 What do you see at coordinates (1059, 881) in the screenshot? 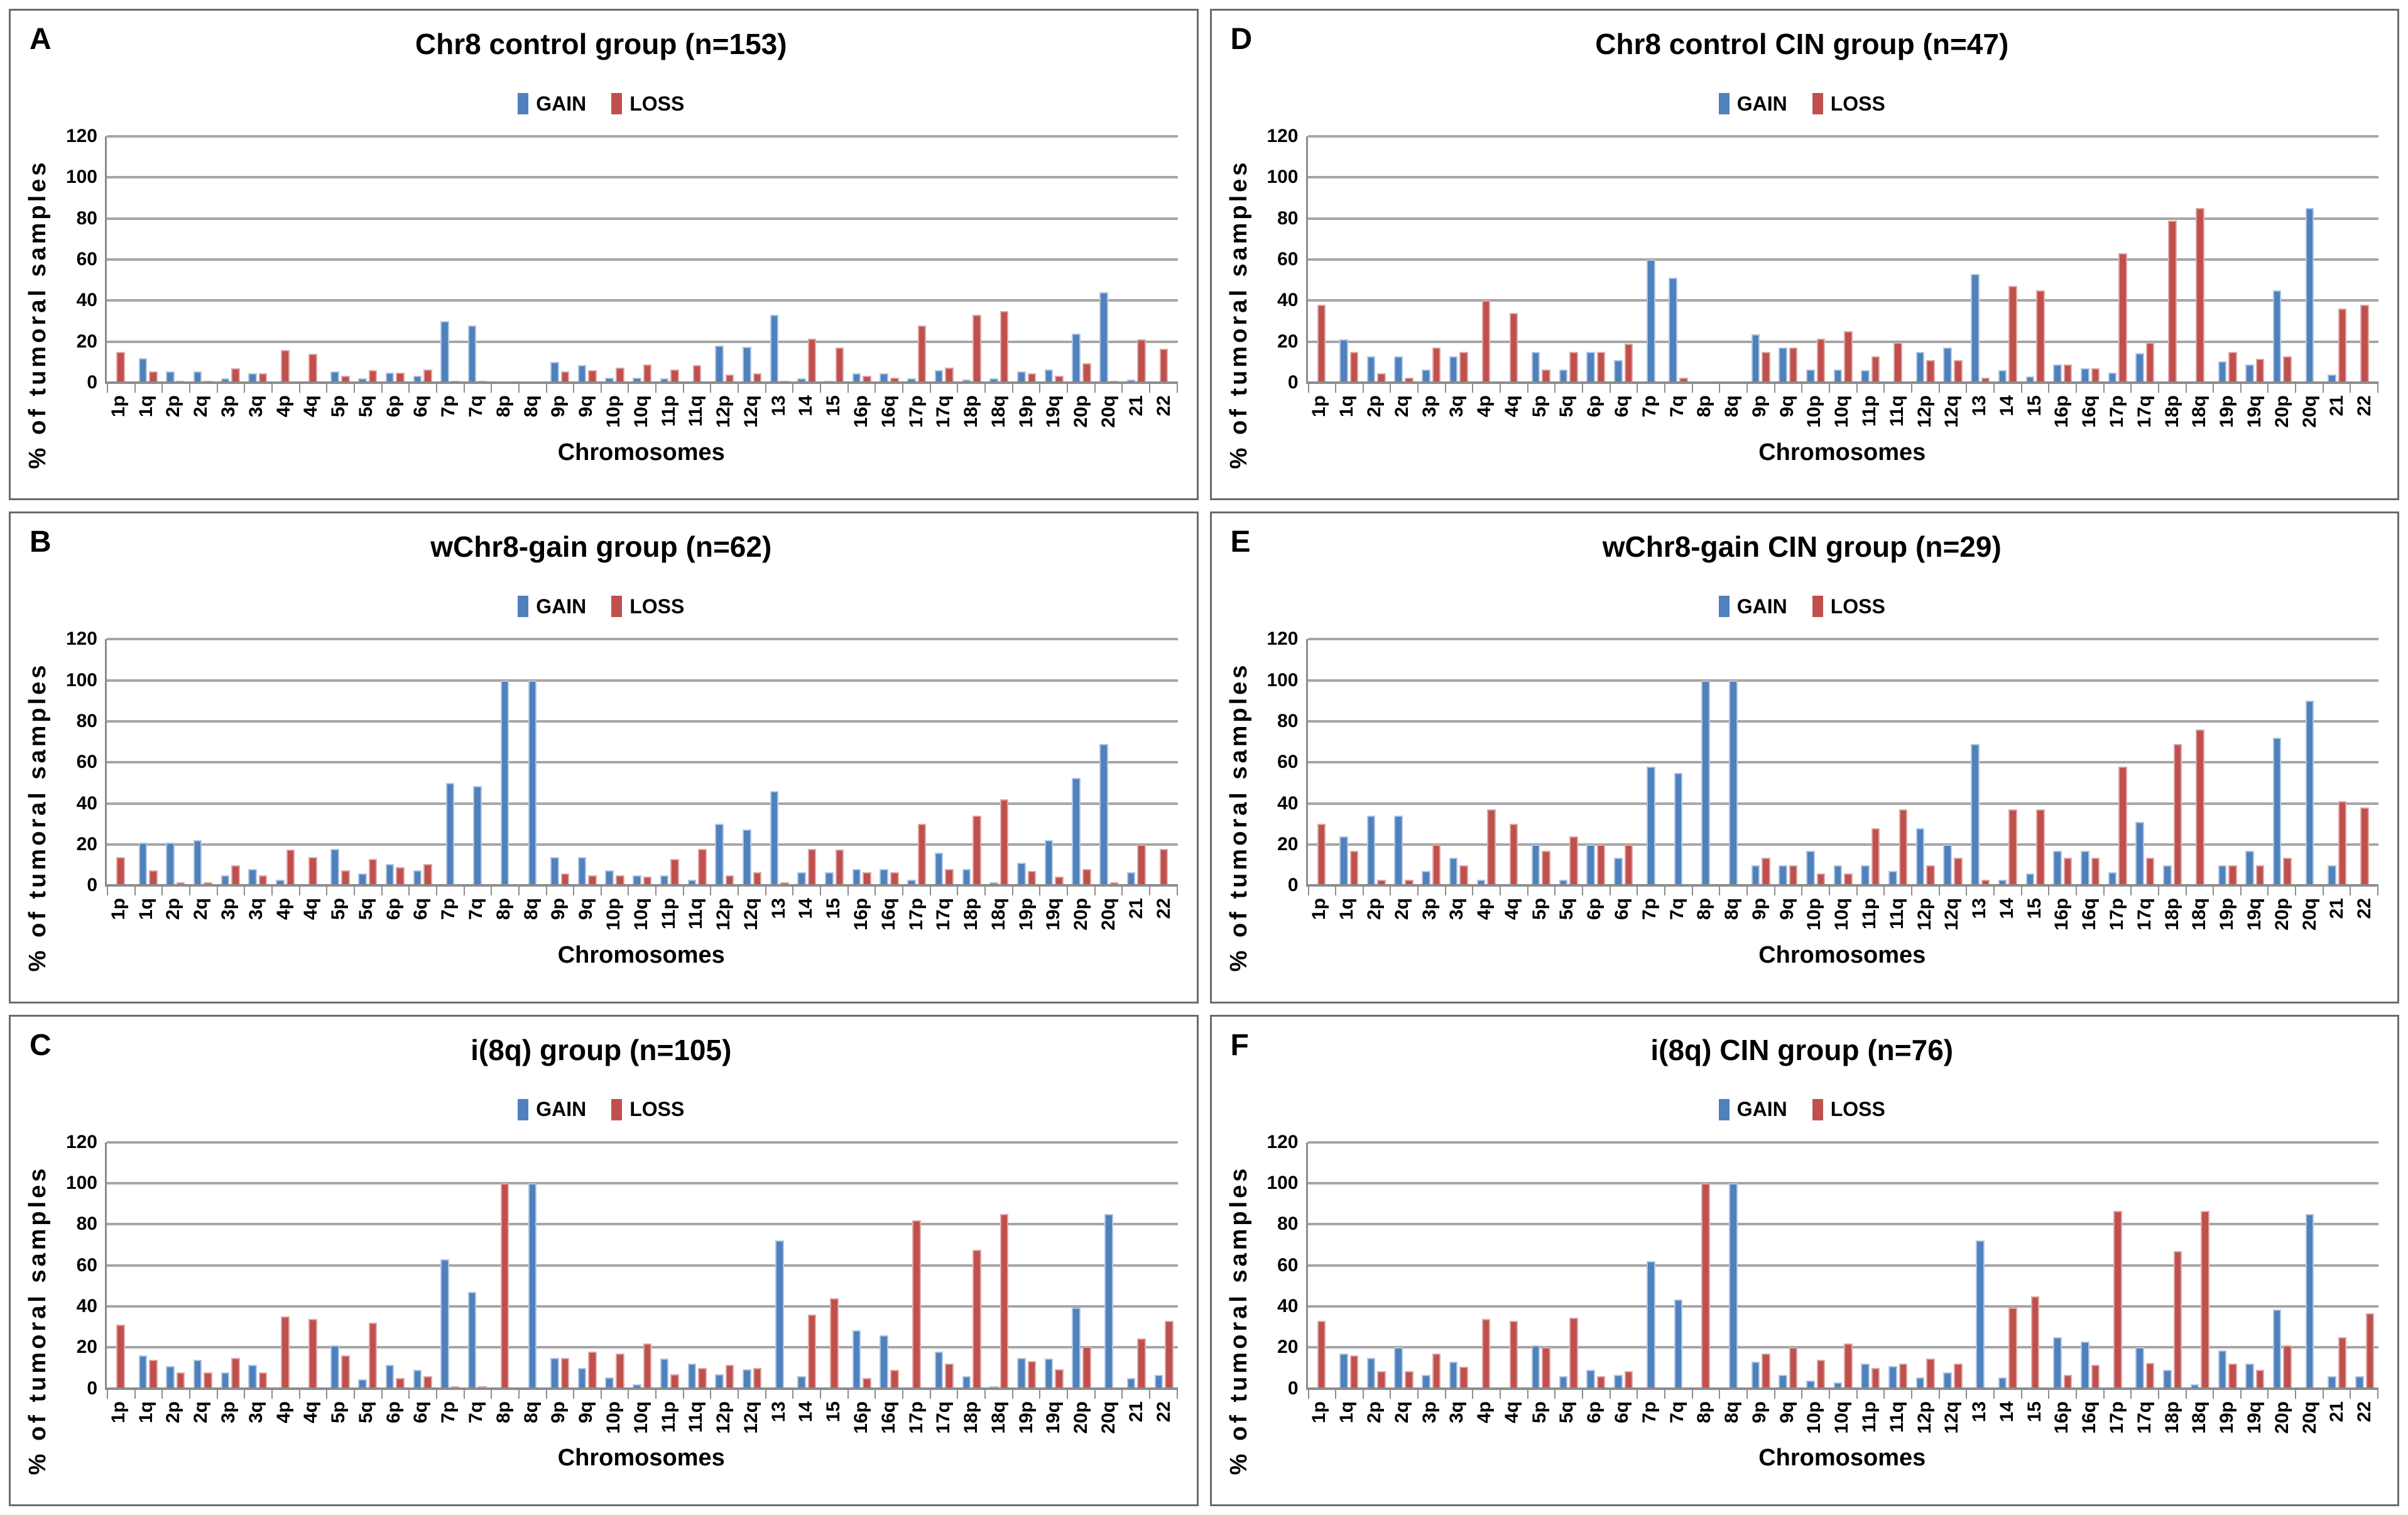
I see `loss-bar-19q` at bounding box center [1059, 881].